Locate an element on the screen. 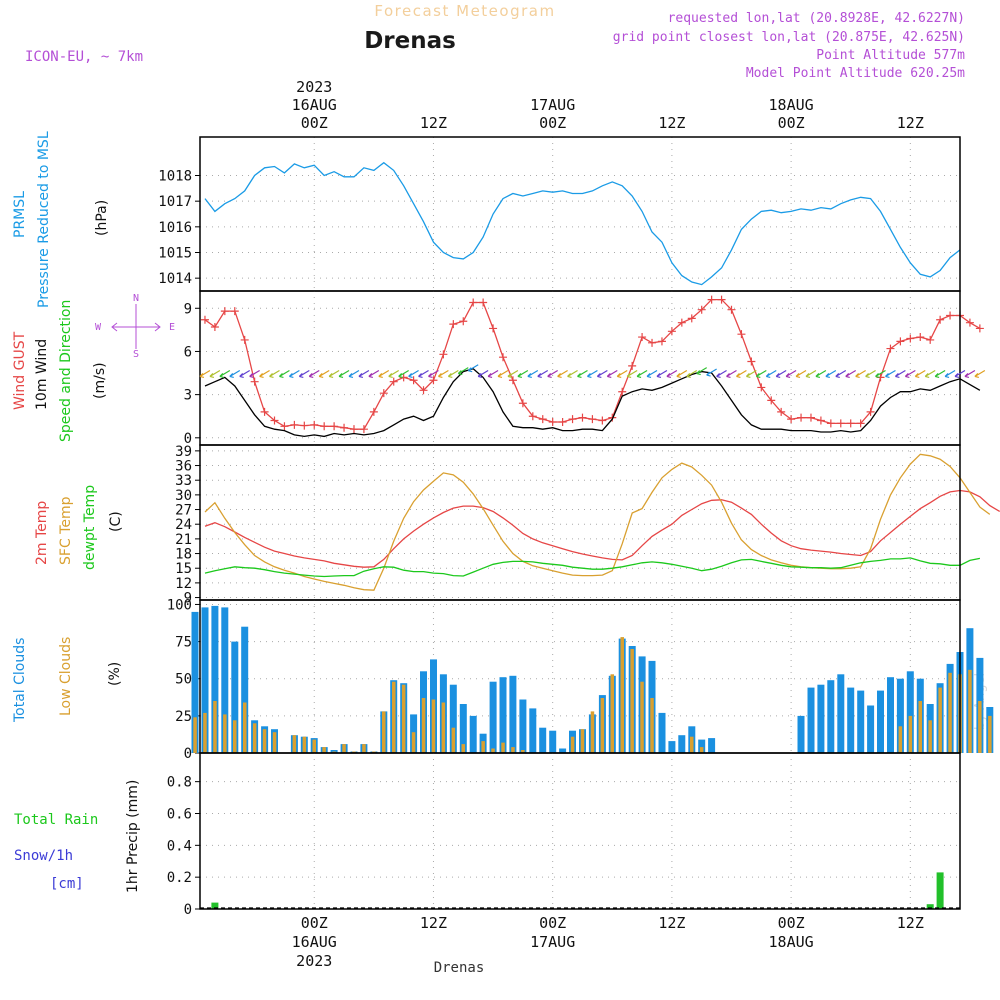 Image resolution: width=1000 pixels, height=1000 pixels. precip-unit: 1hr Precip (mm) is located at coordinates (133, 836).